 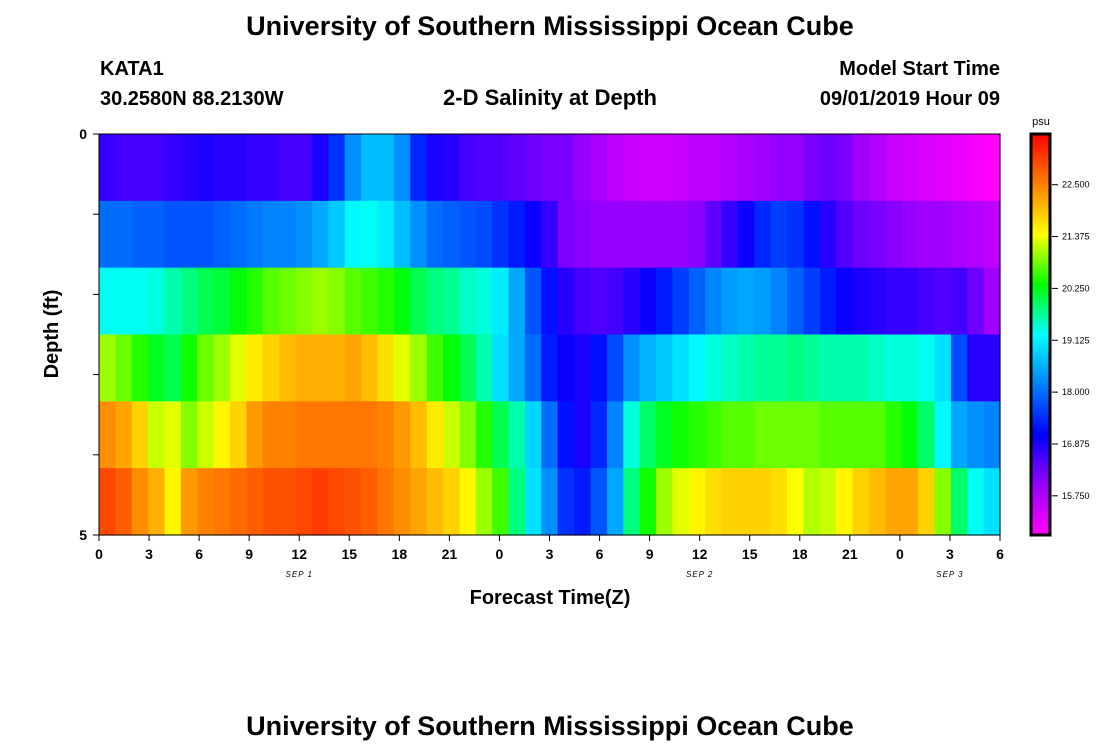 I want to click on colorbar-unit: psu, so click(x=1041, y=122).